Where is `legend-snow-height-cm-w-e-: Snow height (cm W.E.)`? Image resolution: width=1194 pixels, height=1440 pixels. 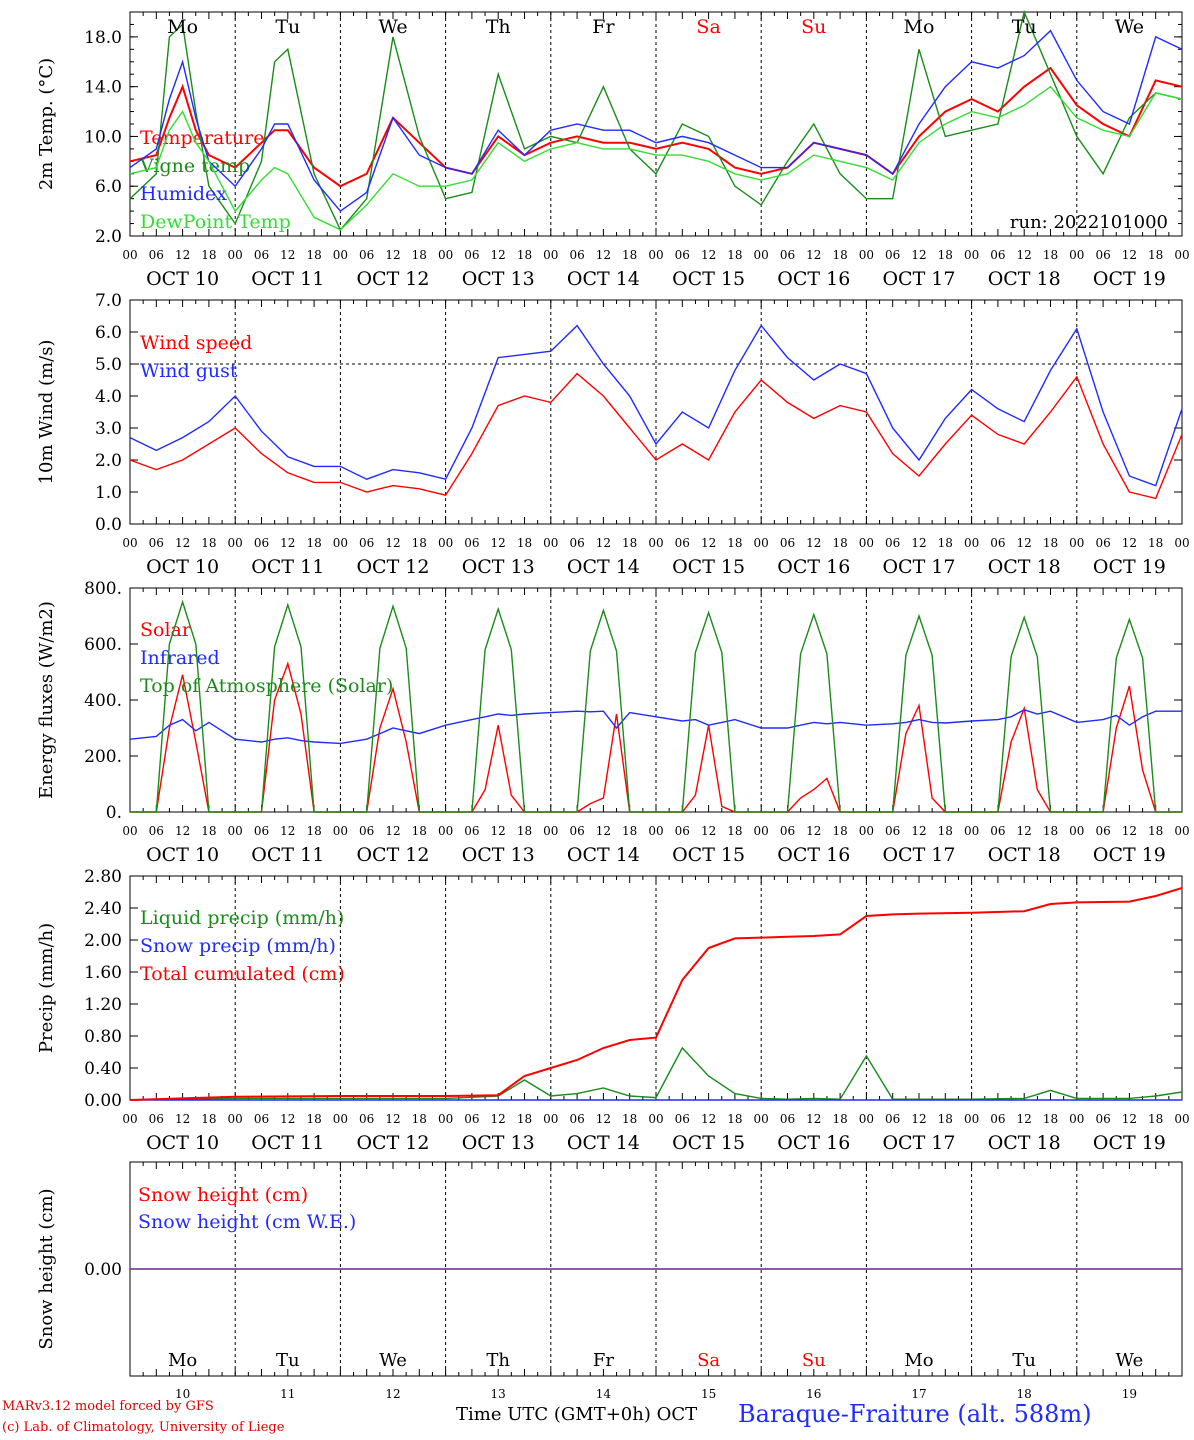 legend-snow-height-cm-w-e-: Snow height (cm W.E.) is located at coordinates (247, 1222).